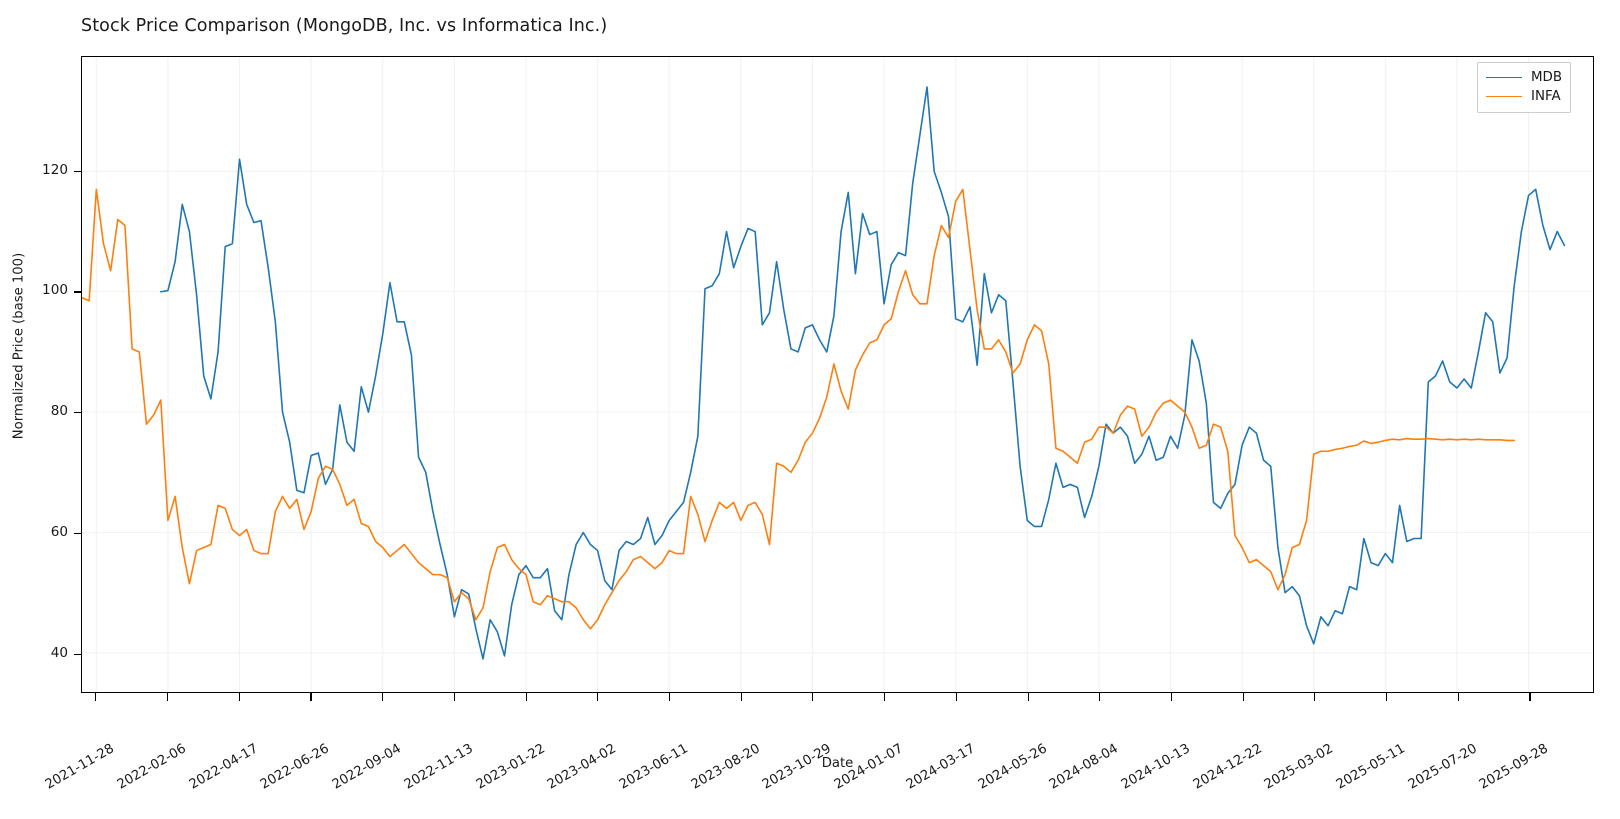 The image size is (1620, 819). I want to click on legend-label: MDB, so click(1547, 77).